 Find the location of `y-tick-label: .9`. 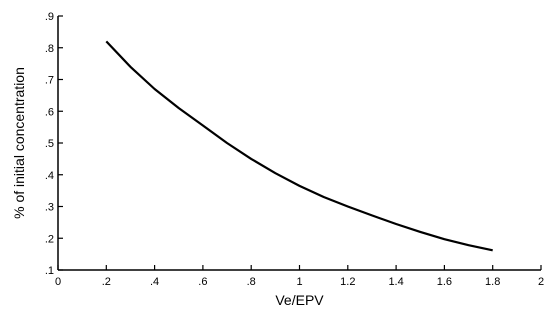

y-tick-label: .9 is located at coordinates (49, 17).